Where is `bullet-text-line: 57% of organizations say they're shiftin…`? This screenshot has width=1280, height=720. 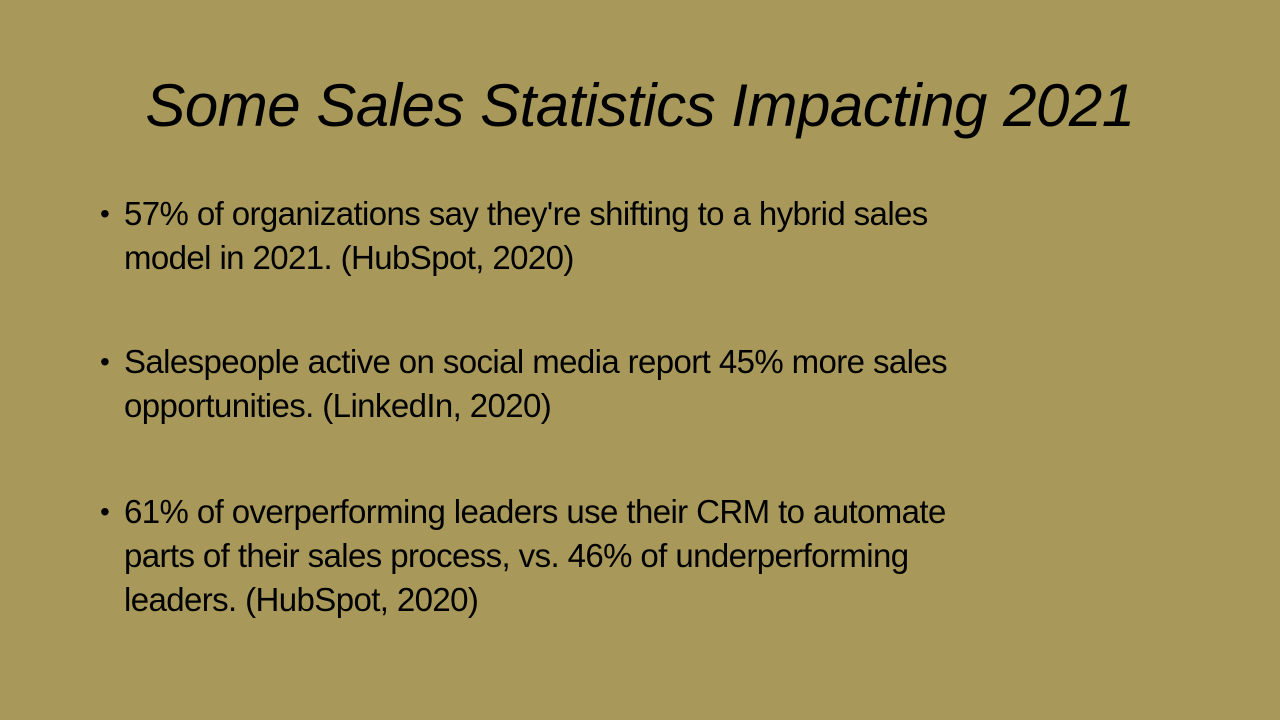
bullet-text-line: 57% of organizations say they're shiftin… is located at coordinates (526, 213).